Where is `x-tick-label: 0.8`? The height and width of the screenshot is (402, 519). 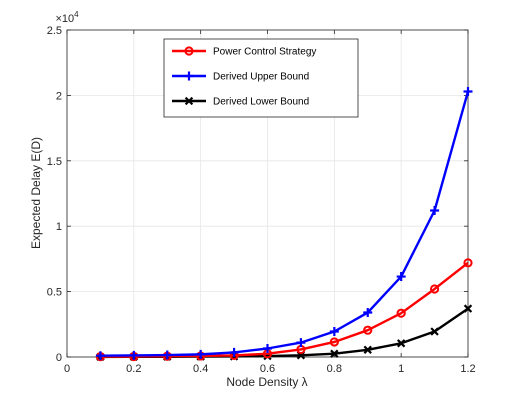
x-tick-label: 0.8 is located at coordinates (334, 369).